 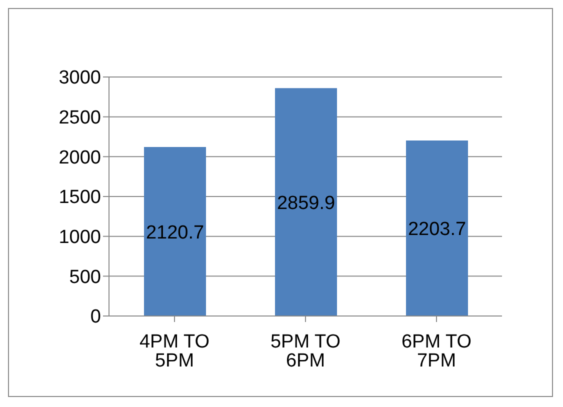 I want to click on y-tick-label: 2000, so click(x=79, y=157).